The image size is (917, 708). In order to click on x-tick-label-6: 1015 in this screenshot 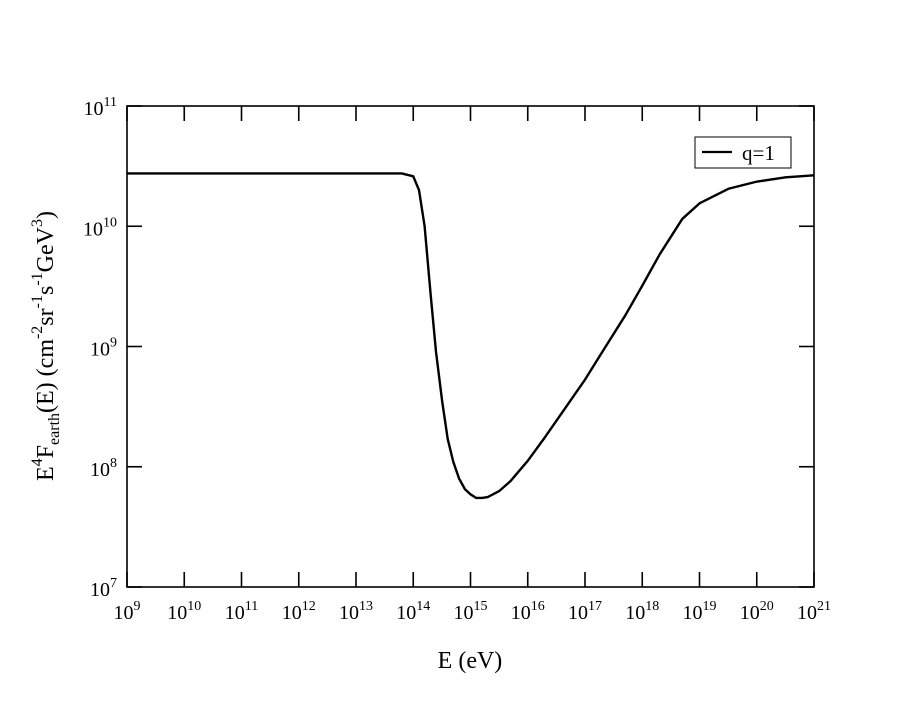, I will do `click(471, 611)`.